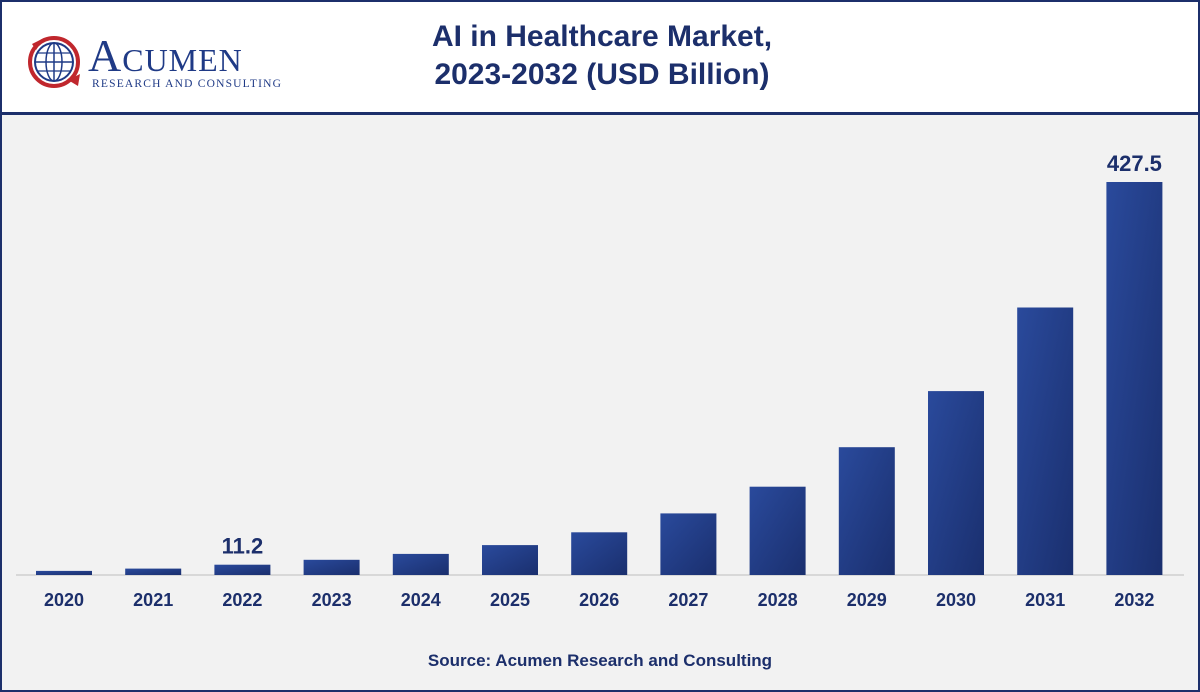 The image size is (1200, 692). Describe the element at coordinates (778, 600) in the screenshot. I see `x-tick-label-2028: 2028` at that location.